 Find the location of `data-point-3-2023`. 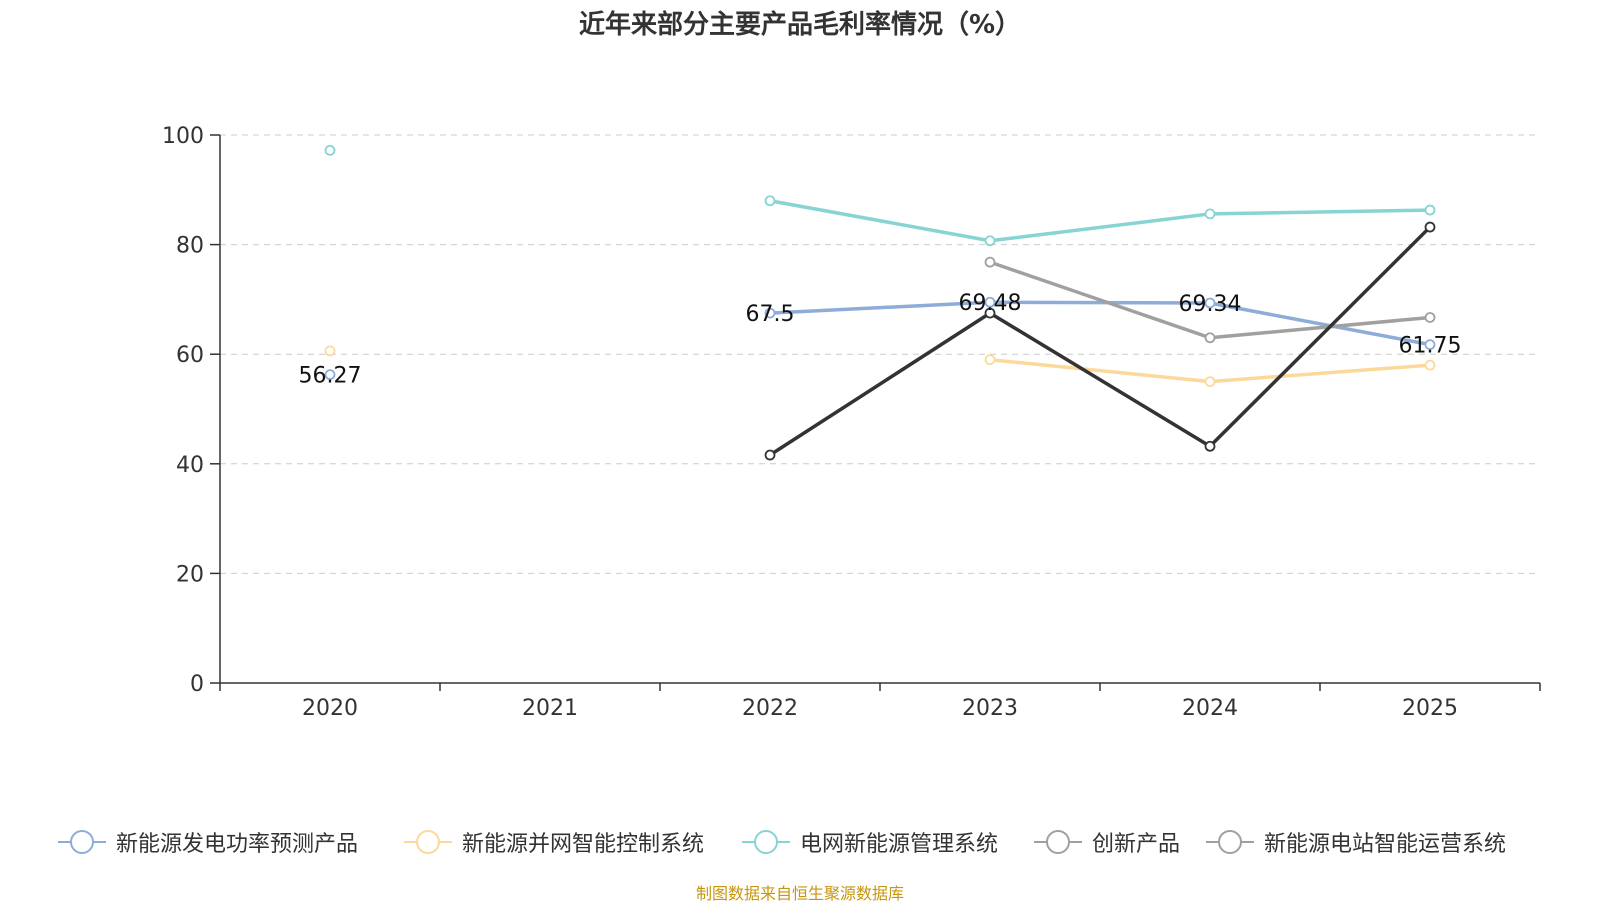

data-point-3-2023 is located at coordinates (990, 262).